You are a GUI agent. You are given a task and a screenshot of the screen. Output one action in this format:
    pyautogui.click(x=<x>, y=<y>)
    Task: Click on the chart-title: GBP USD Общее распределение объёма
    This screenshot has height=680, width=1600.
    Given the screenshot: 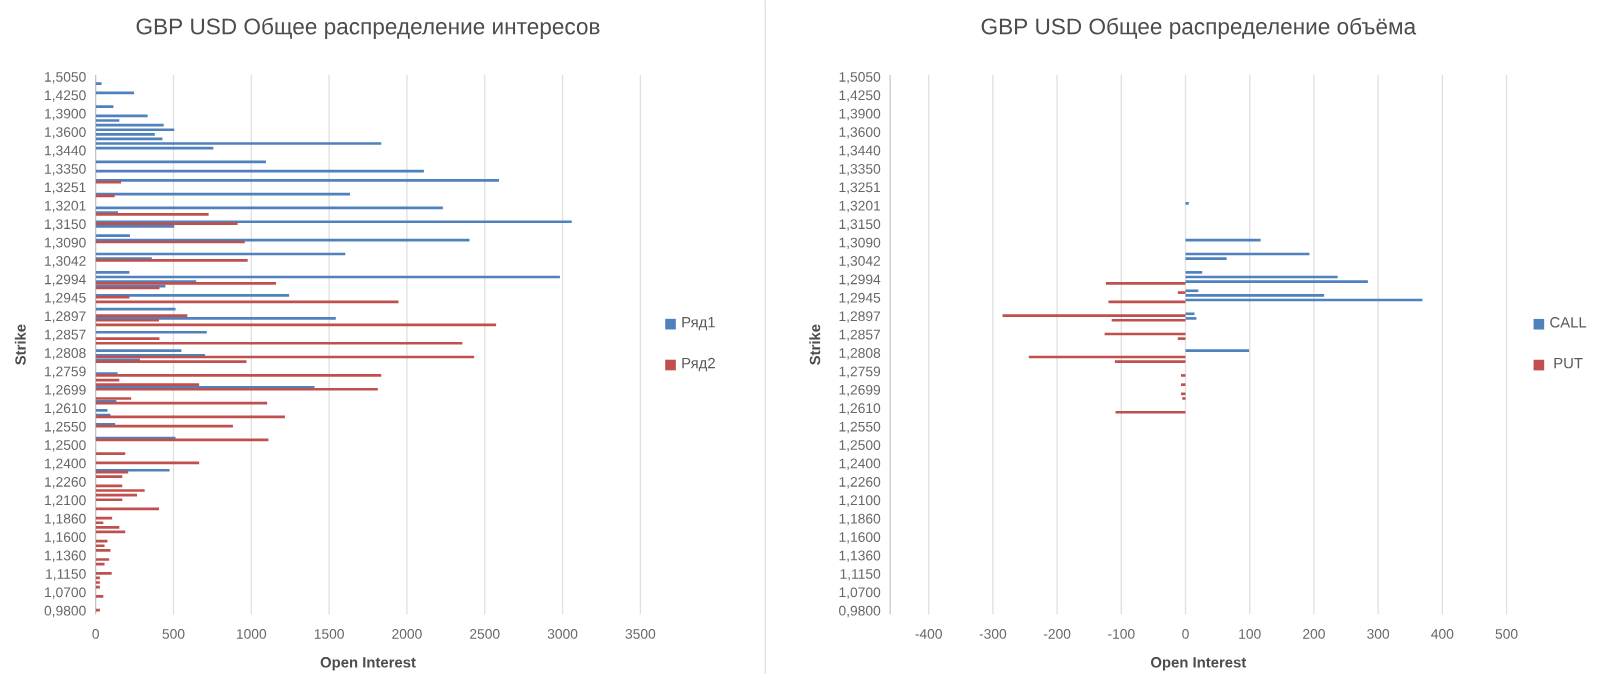 What is the action you would take?
    pyautogui.click(x=1199, y=29)
    